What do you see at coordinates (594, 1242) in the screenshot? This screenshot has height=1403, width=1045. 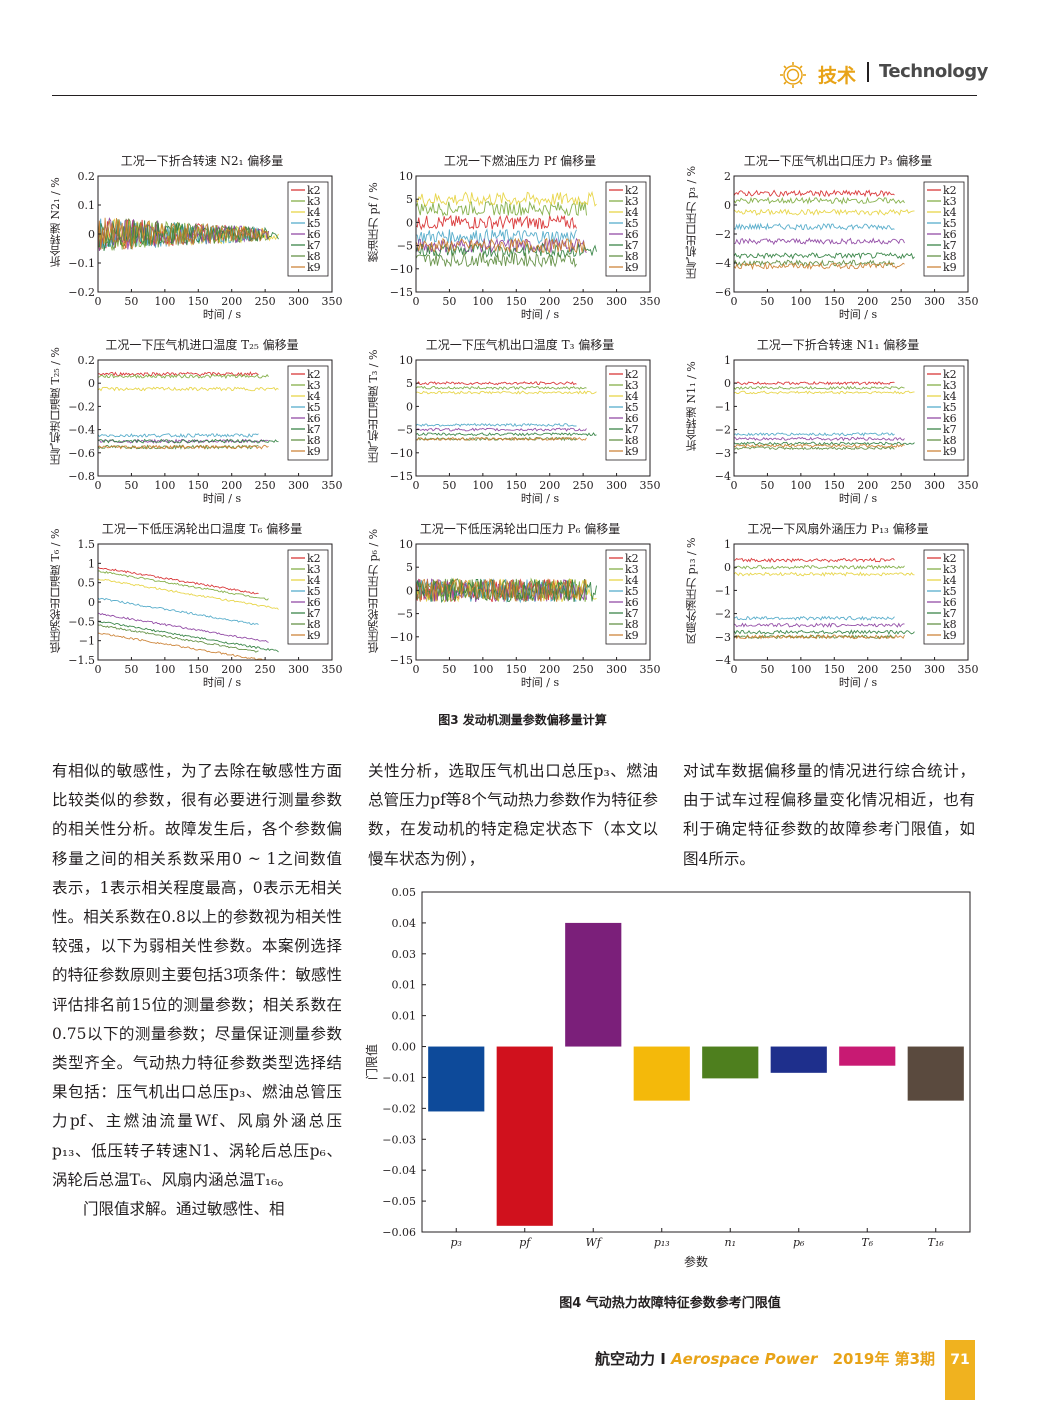 I see `x-tick-label: Wf` at bounding box center [594, 1242].